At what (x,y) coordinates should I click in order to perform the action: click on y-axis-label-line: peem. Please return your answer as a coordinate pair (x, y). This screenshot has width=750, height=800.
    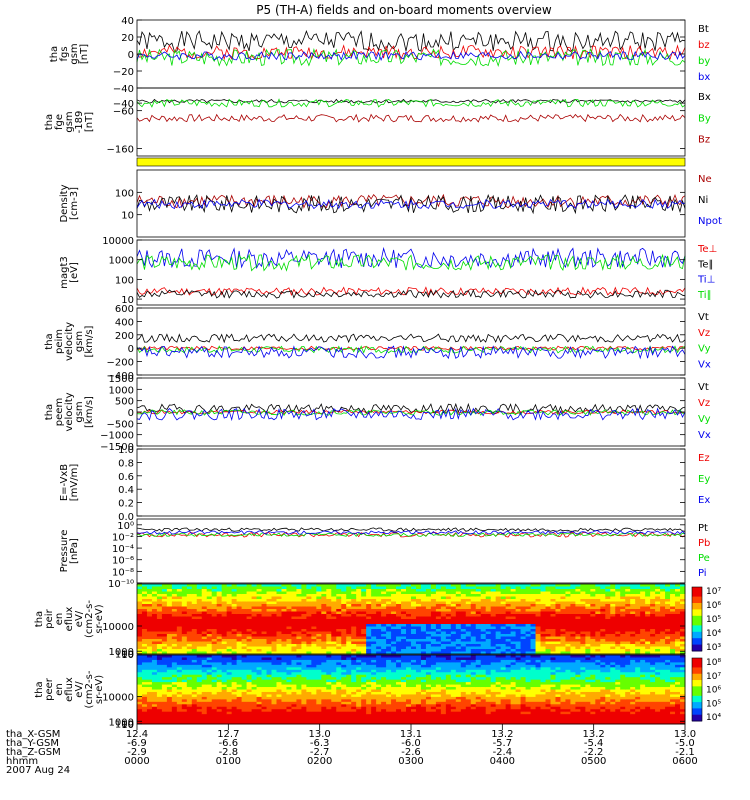
    Looking at the image, I should click on (59, 412).